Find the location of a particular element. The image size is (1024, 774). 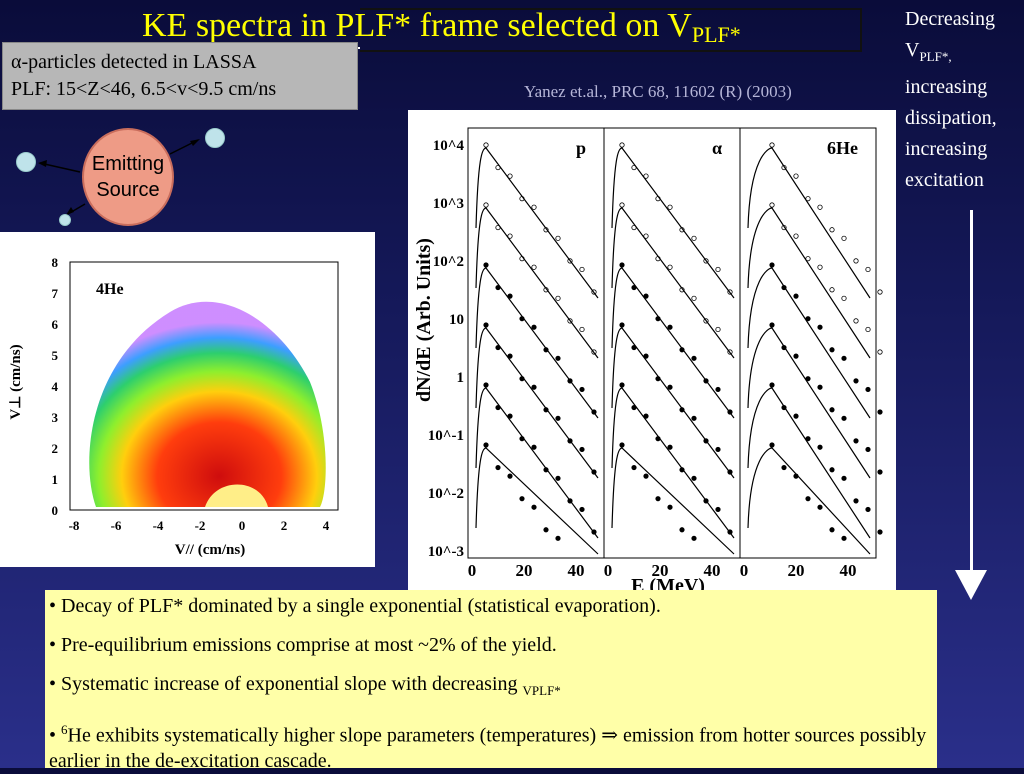

heatmap-xtick: -2 is located at coordinates (200, 525).